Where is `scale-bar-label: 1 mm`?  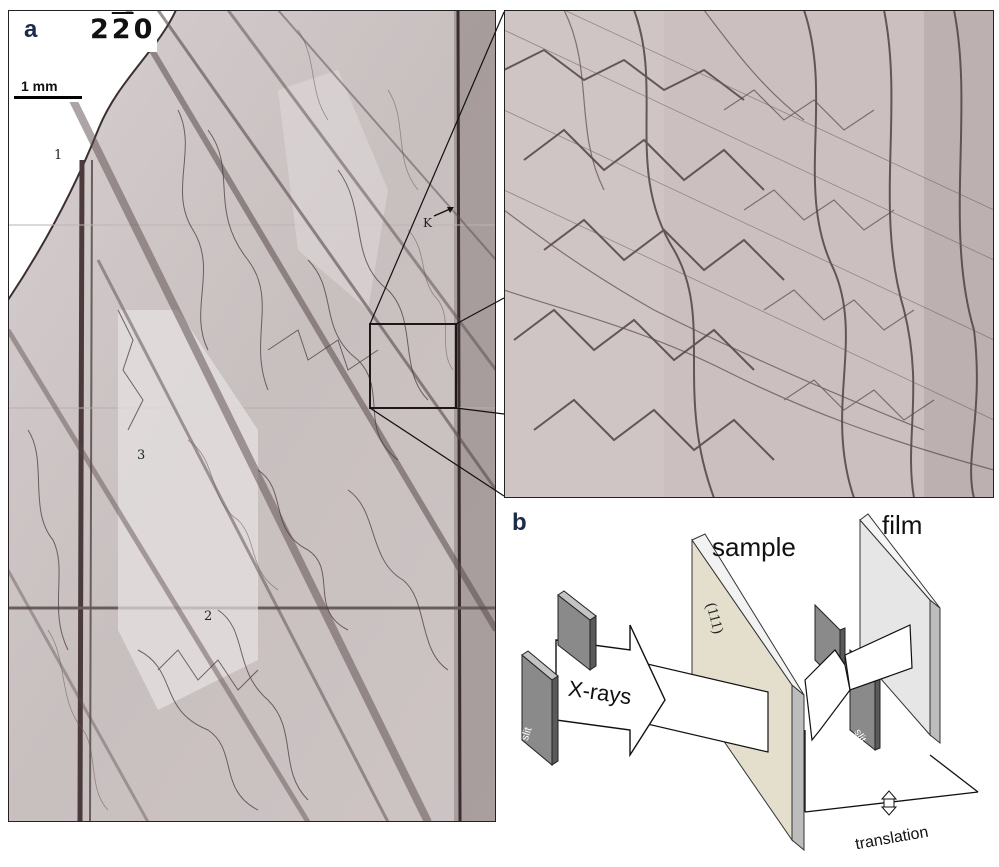 scale-bar-label: 1 mm is located at coordinates (39, 86).